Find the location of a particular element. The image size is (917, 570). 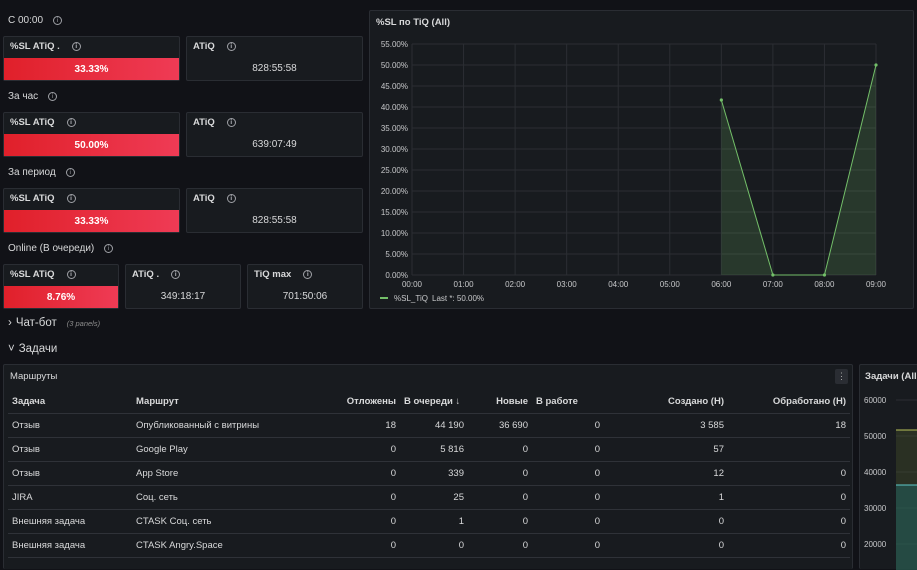

chatbot-row: › Чат-бот (3 panels) is located at coordinates (54, 323).